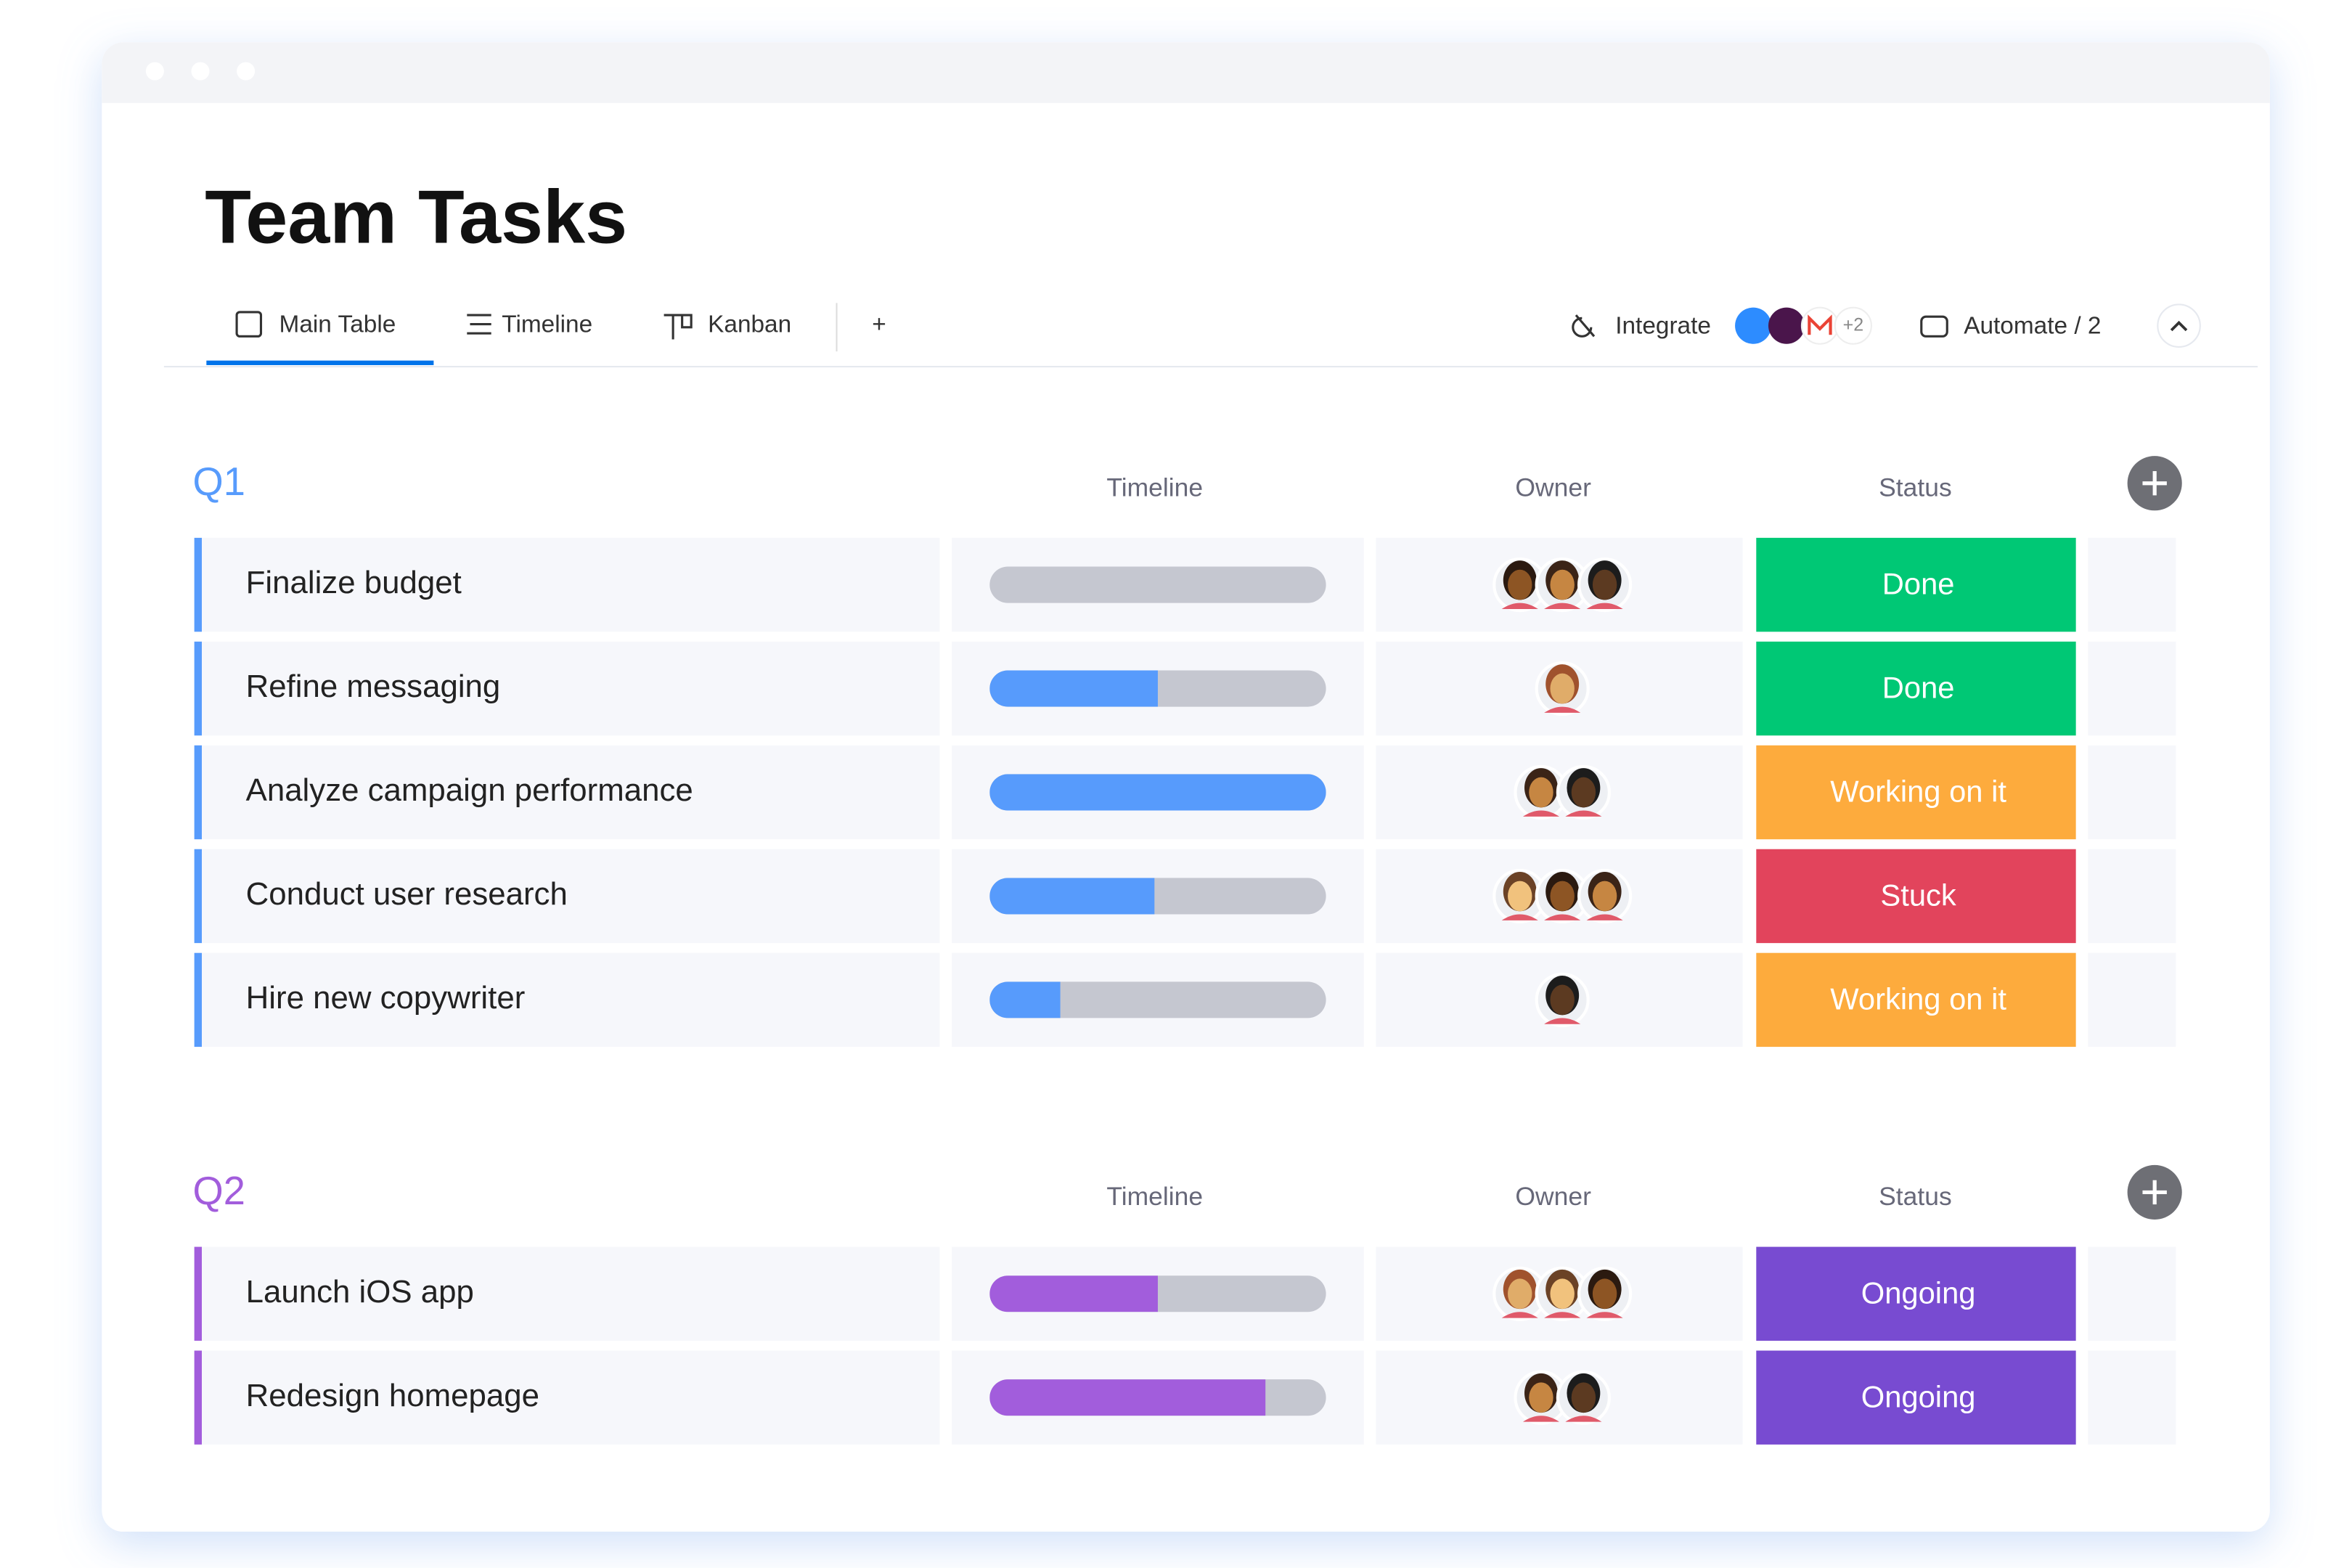 The width and height of the screenshot is (2352, 1568). Describe the element at coordinates (750, 325) in the screenshot. I see `tab: Kanban` at that location.